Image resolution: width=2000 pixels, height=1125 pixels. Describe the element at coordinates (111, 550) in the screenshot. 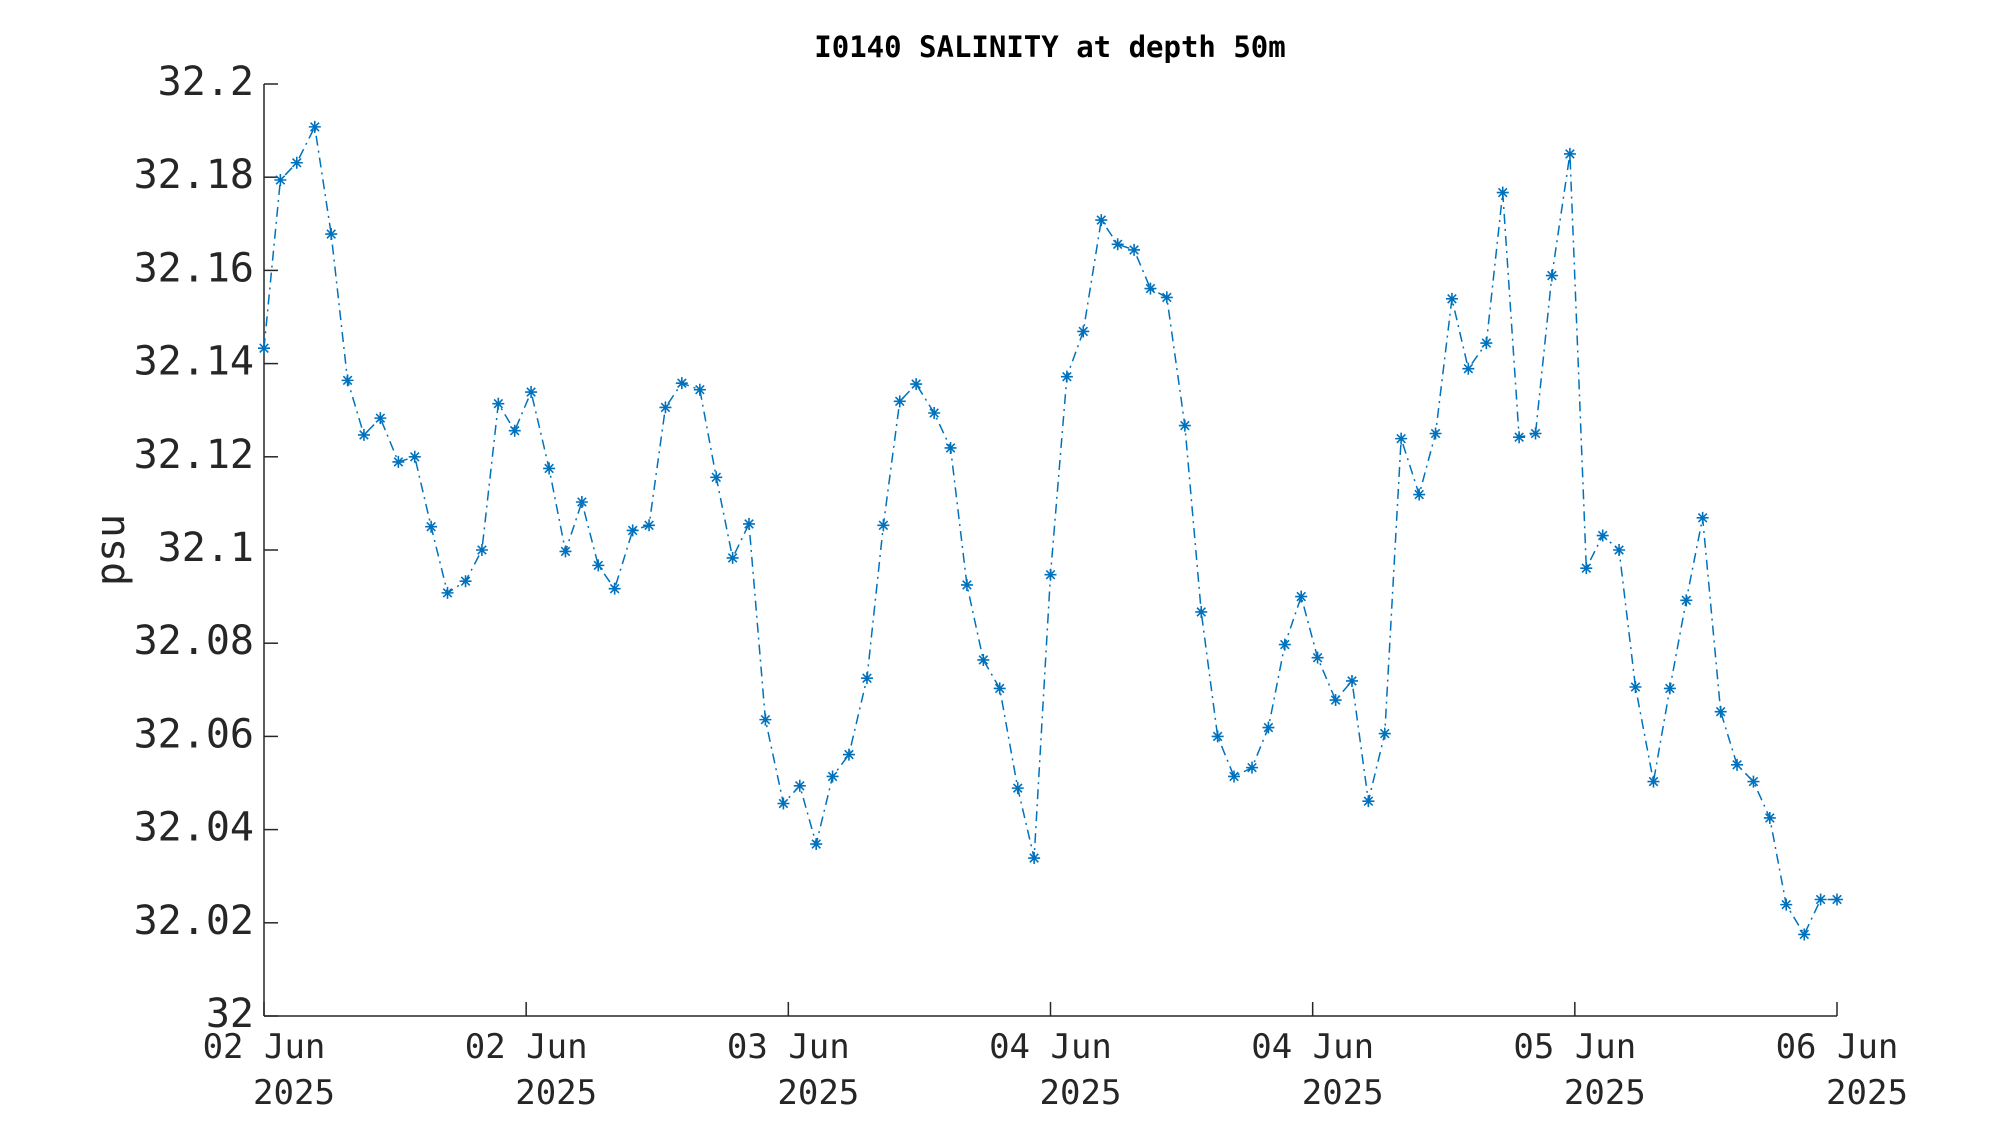

I see `y-axis-label: psu` at that location.